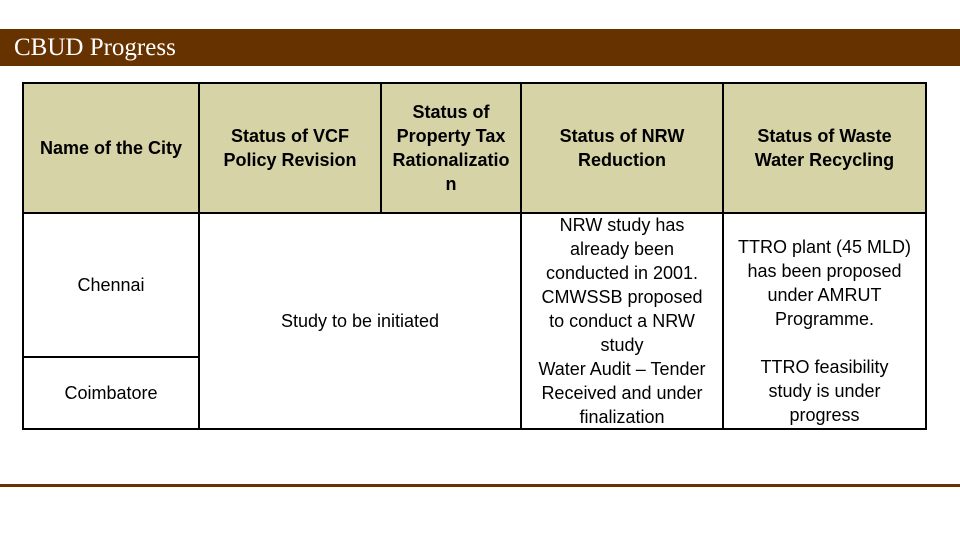 Image resolution: width=960 pixels, height=540 pixels. What do you see at coordinates (622, 369) in the screenshot?
I see `nrw-coimbatore-line: Water Audit – Tender` at bounding box center [622, 369].